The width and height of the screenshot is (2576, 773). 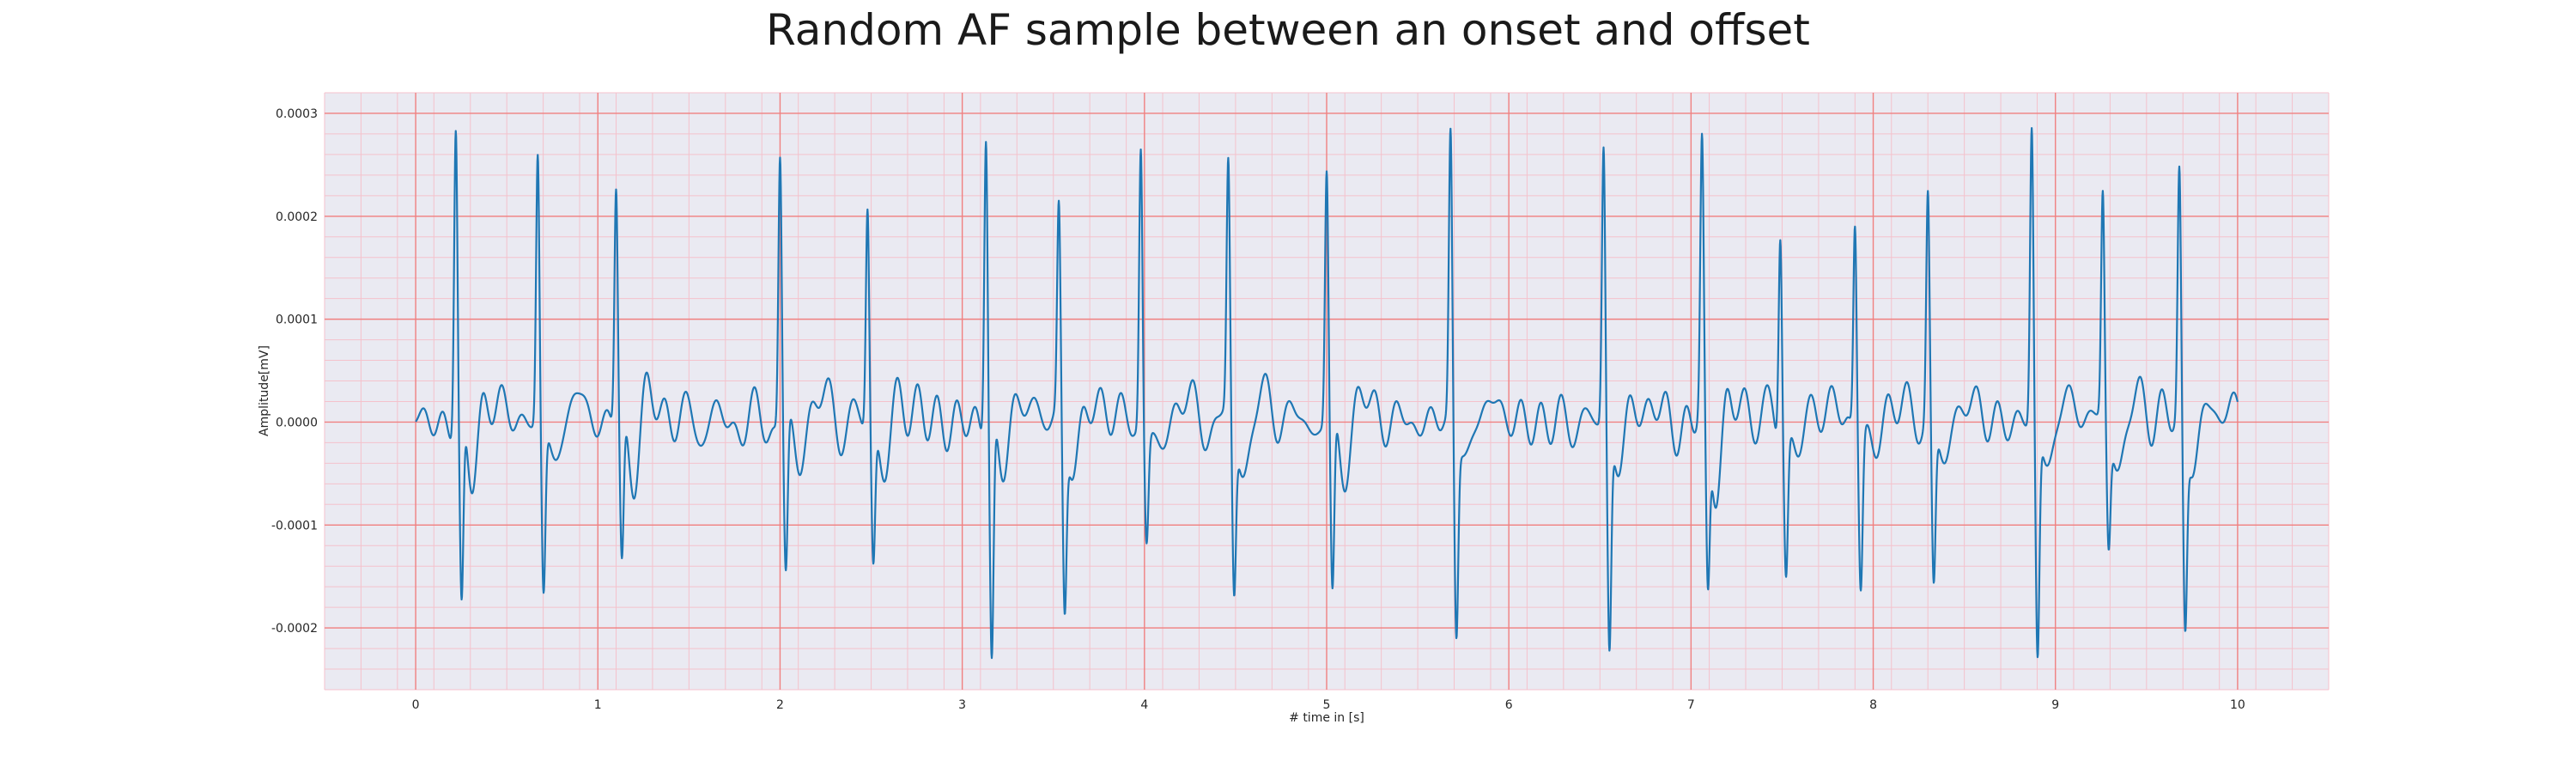 I want to click on x-tick-label: 0, so click(x=416, y=705).